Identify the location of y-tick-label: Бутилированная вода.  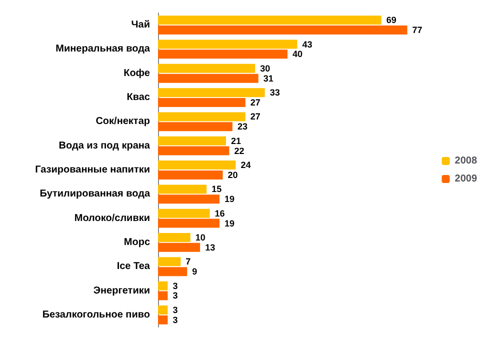
(95, 194).